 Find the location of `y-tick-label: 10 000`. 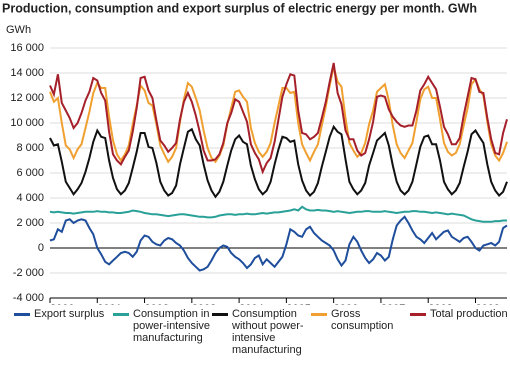

y-tick-label: 10 000 is located at coordinates (27, 123).